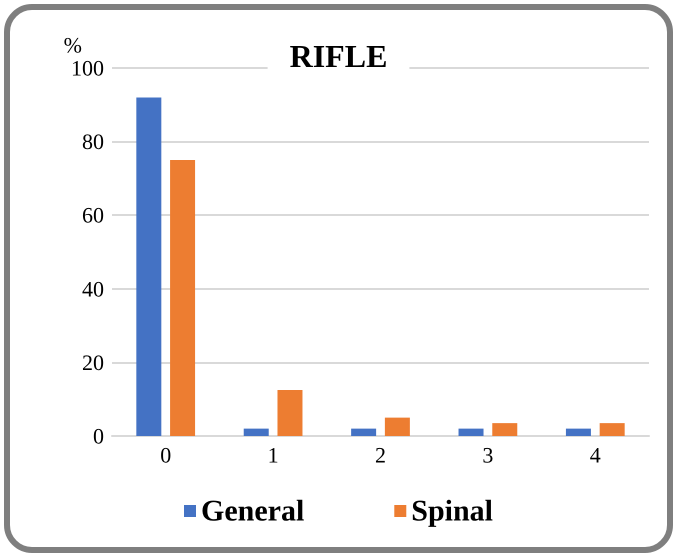 Image resolution: width=677 pixels, height=553 pixels. Describe the element at coordinates (93, 215) in the screenshot. I see `y-tick-label: 60` at that location.